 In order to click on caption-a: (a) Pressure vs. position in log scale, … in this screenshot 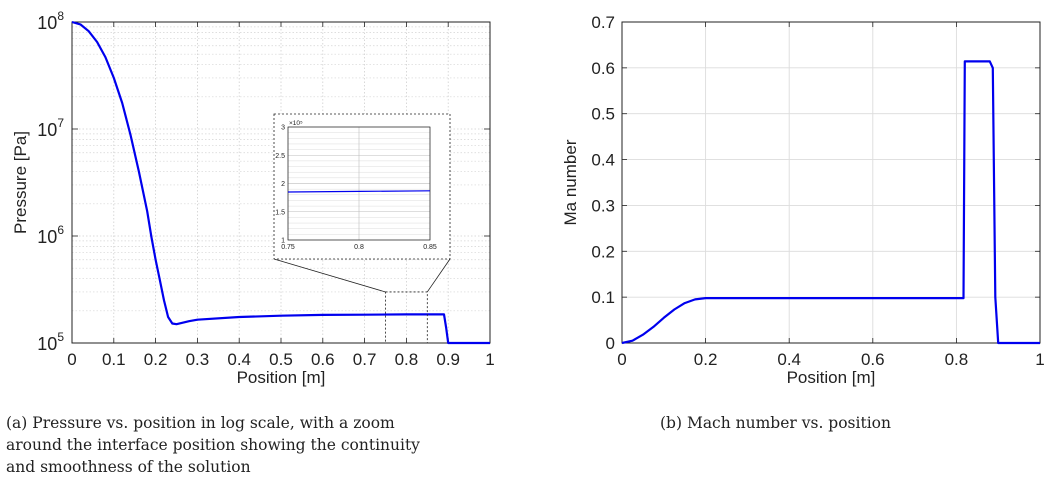, I will do `click(213, 445)`.